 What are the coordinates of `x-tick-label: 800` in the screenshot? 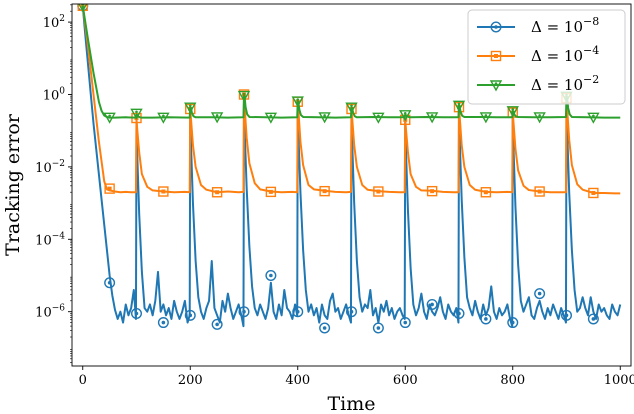 It's located at (512, 380).